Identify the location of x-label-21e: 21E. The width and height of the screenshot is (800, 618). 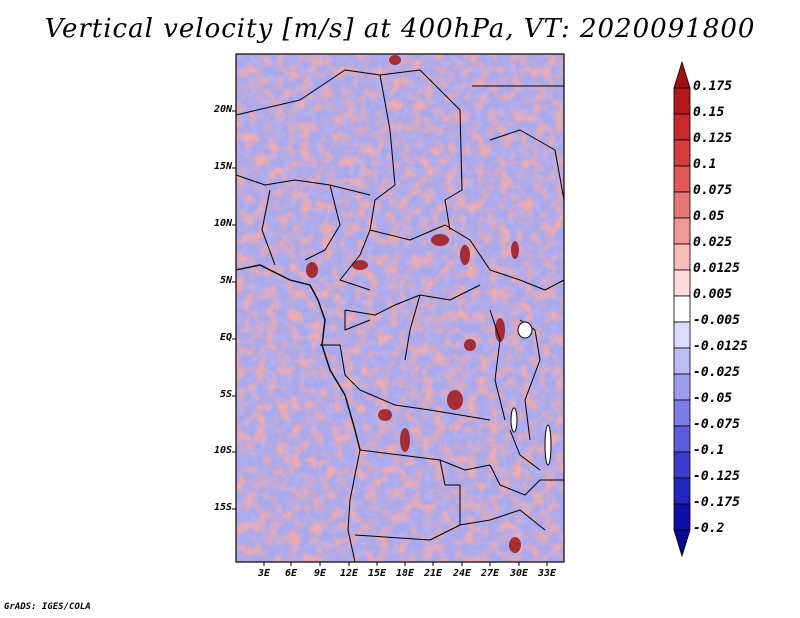
(433, 573).